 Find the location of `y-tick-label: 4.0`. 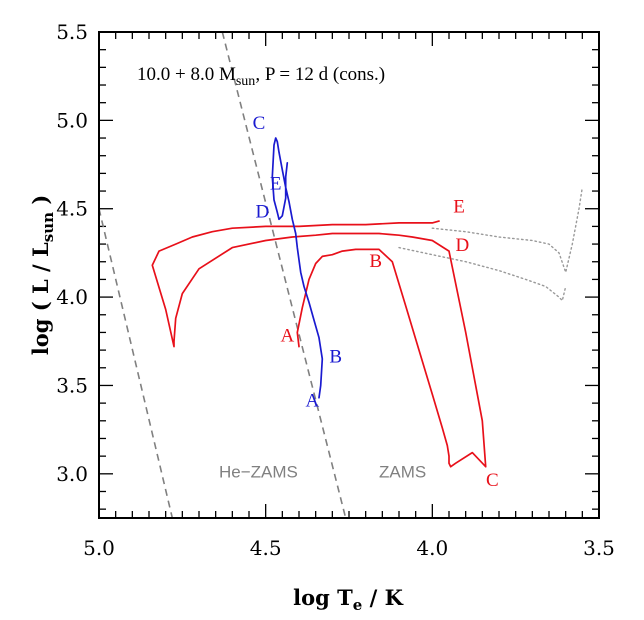

y-tick-label: 4.0 is located at coordinates (72, 297).